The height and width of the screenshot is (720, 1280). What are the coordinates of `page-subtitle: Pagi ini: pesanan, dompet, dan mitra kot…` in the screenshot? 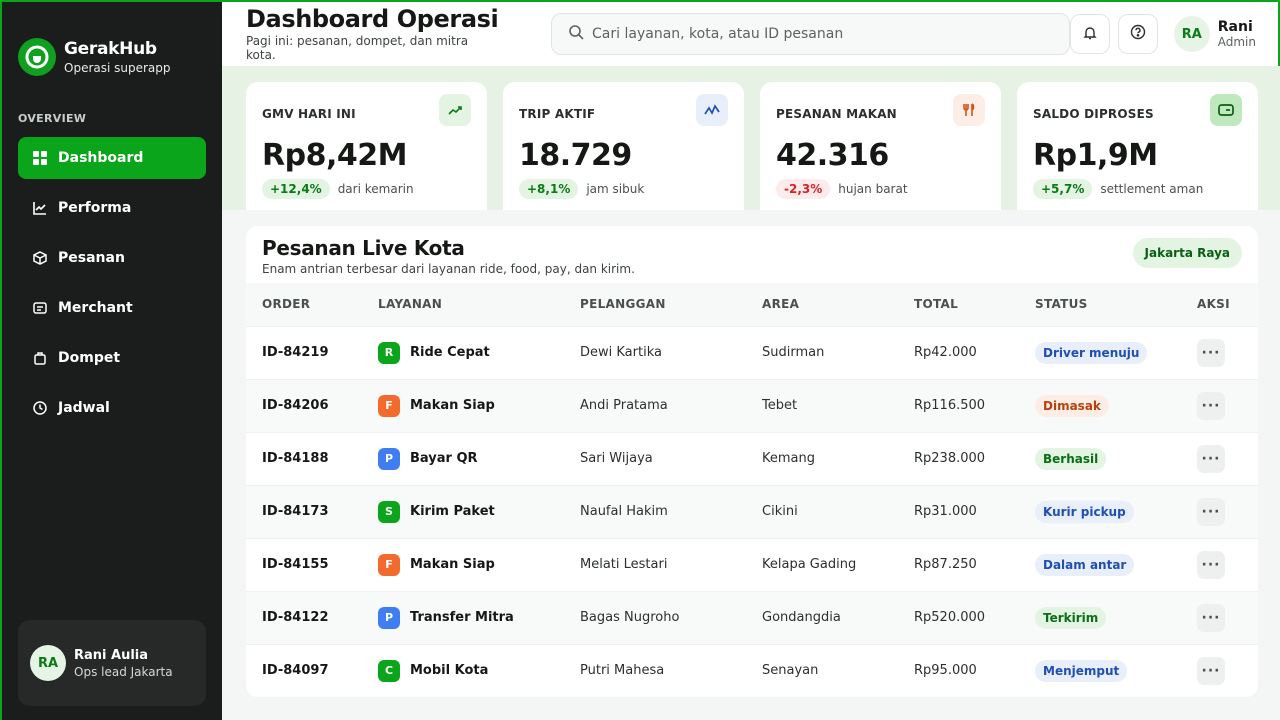 It's located at (357, 48).